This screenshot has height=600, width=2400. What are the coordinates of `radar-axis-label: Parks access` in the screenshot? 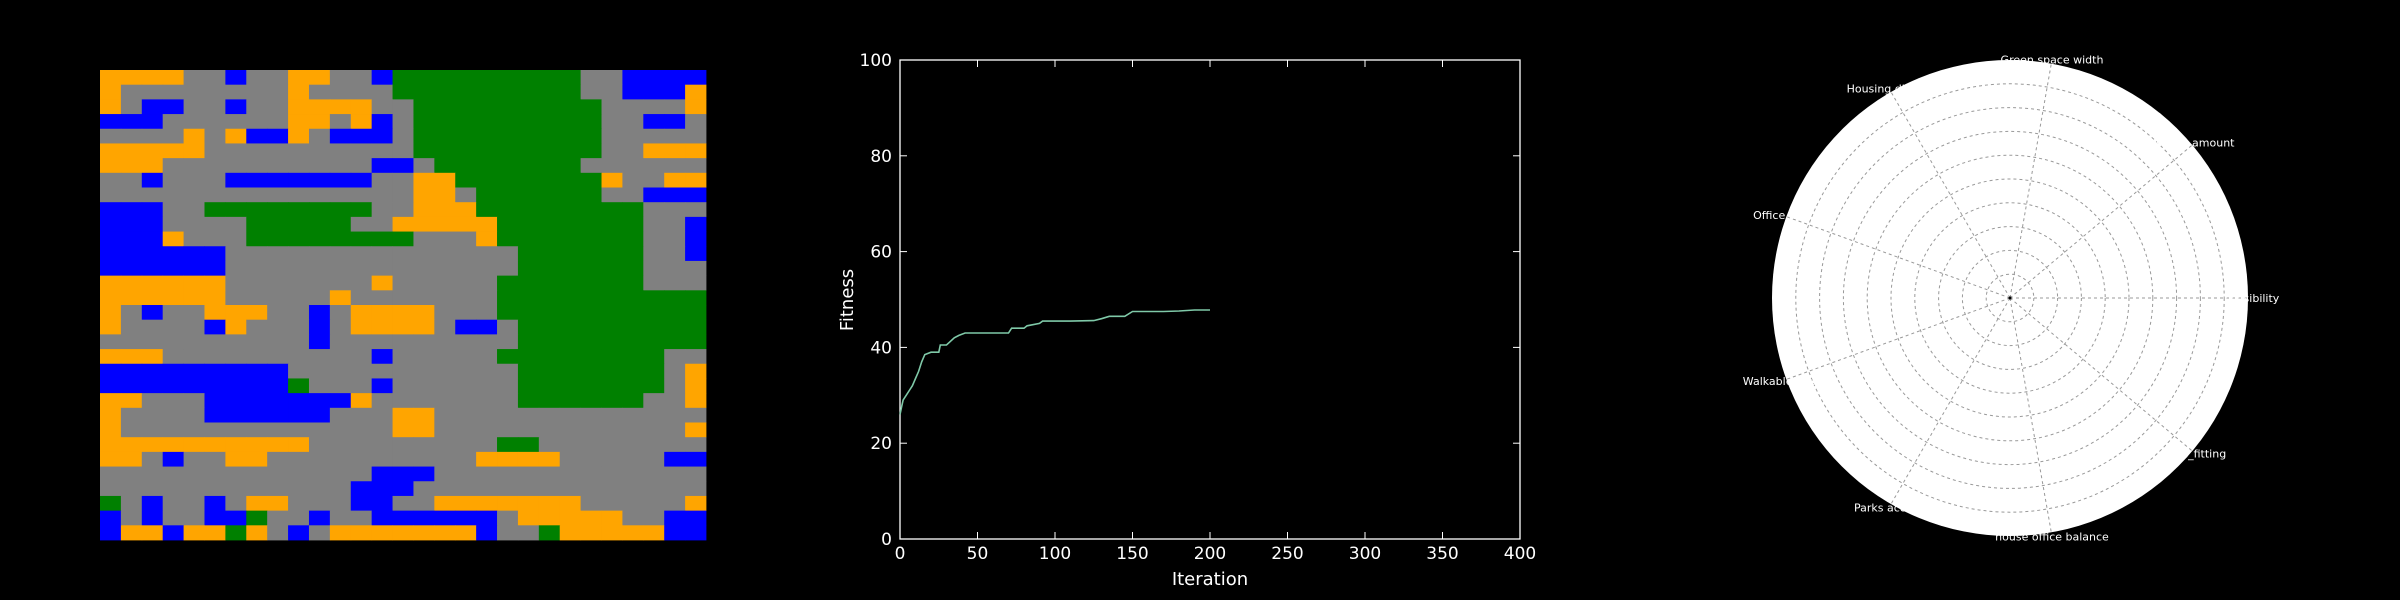 It's located at (1889, 508).